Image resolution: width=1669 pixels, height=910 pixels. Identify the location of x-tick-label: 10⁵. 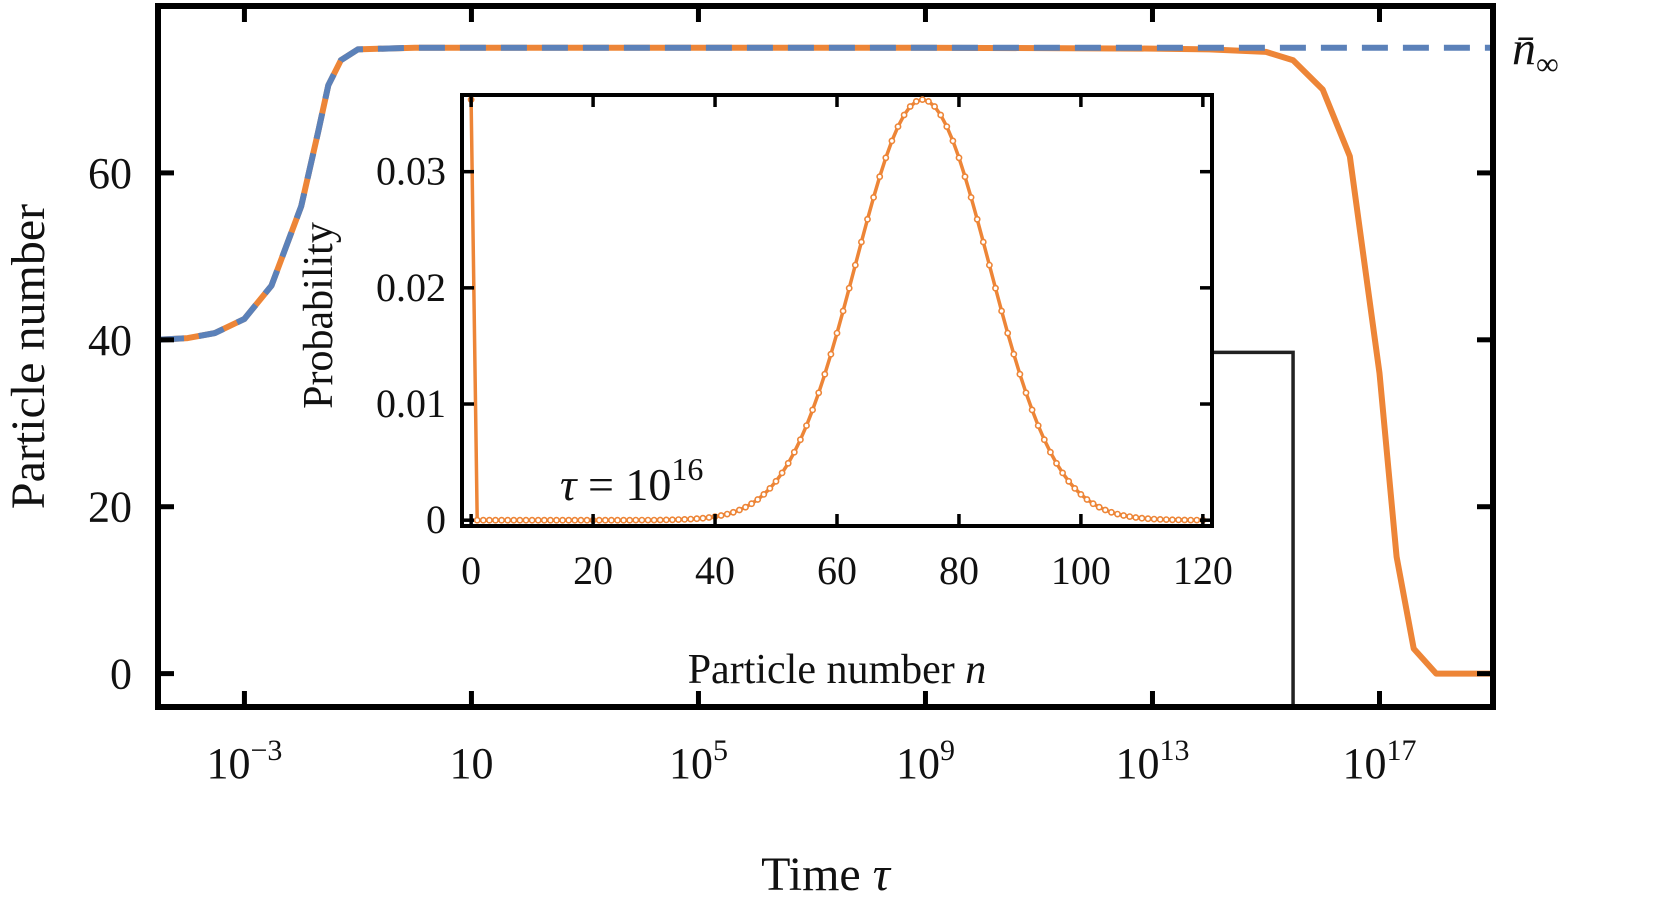
(698, 761).